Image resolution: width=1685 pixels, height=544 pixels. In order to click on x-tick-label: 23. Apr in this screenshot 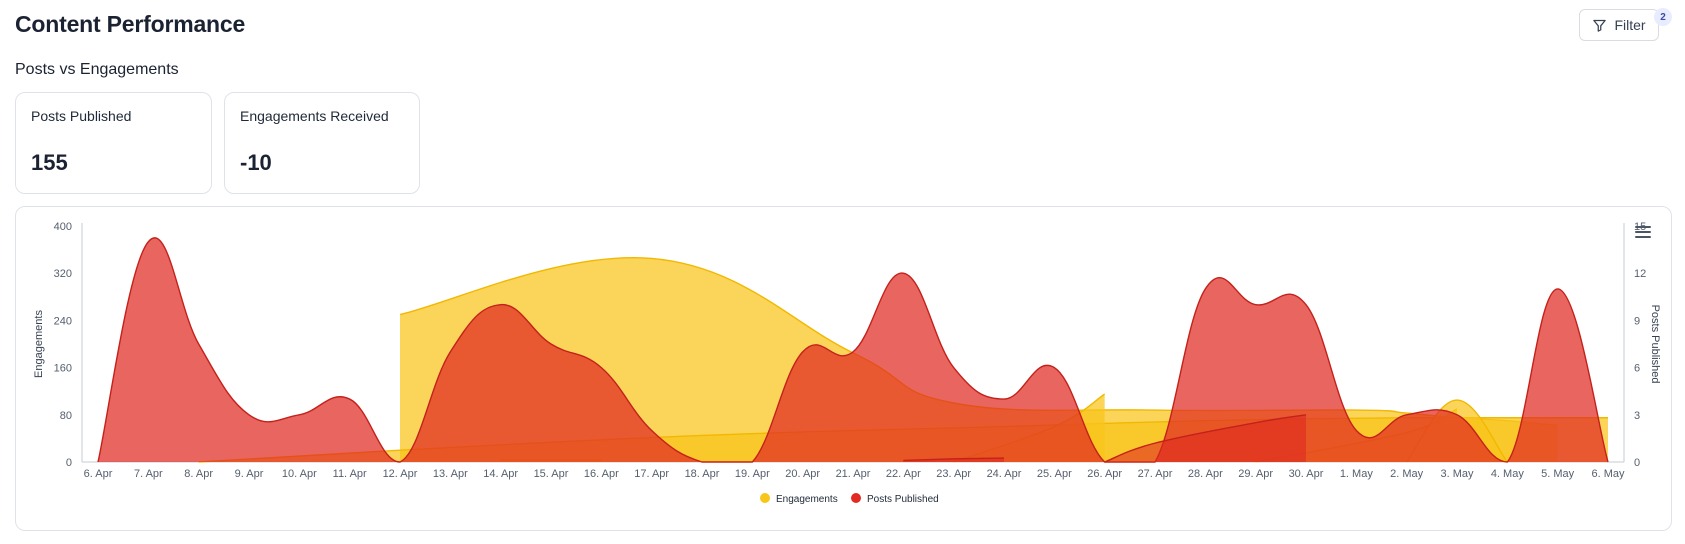, I will do `click(953, 474)`.